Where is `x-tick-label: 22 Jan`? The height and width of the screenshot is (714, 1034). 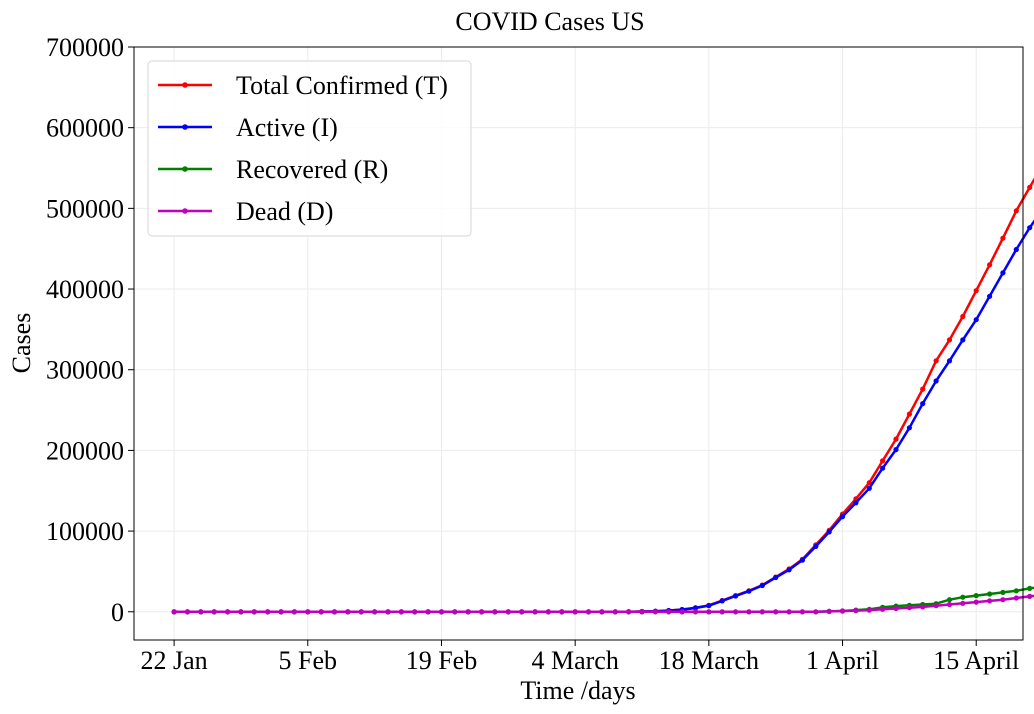 x-tick-label: 22 Jan is located at coordinates (174, 660).